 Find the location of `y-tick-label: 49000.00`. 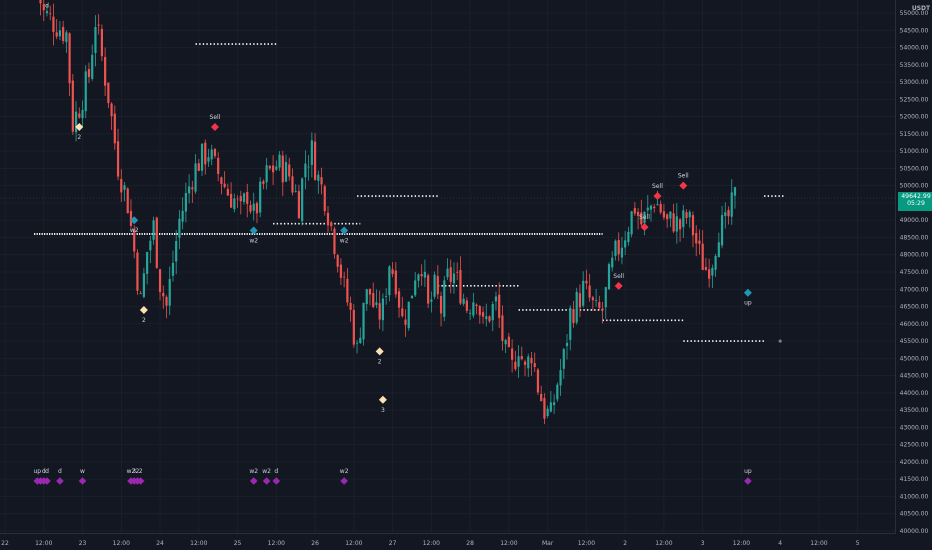

y-tick-label: 49000.00 is located at coordinates (914, 220).